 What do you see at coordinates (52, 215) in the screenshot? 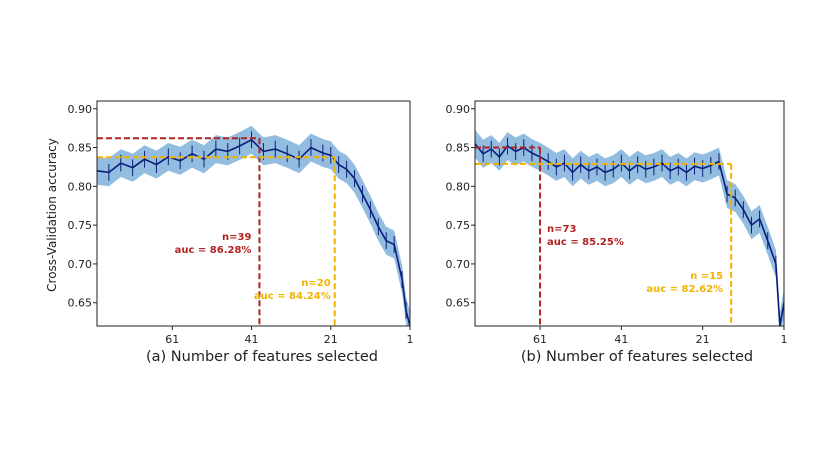
I see `y-axis-label: Cross-Validation accuracy` at bounding box center [52, 215].